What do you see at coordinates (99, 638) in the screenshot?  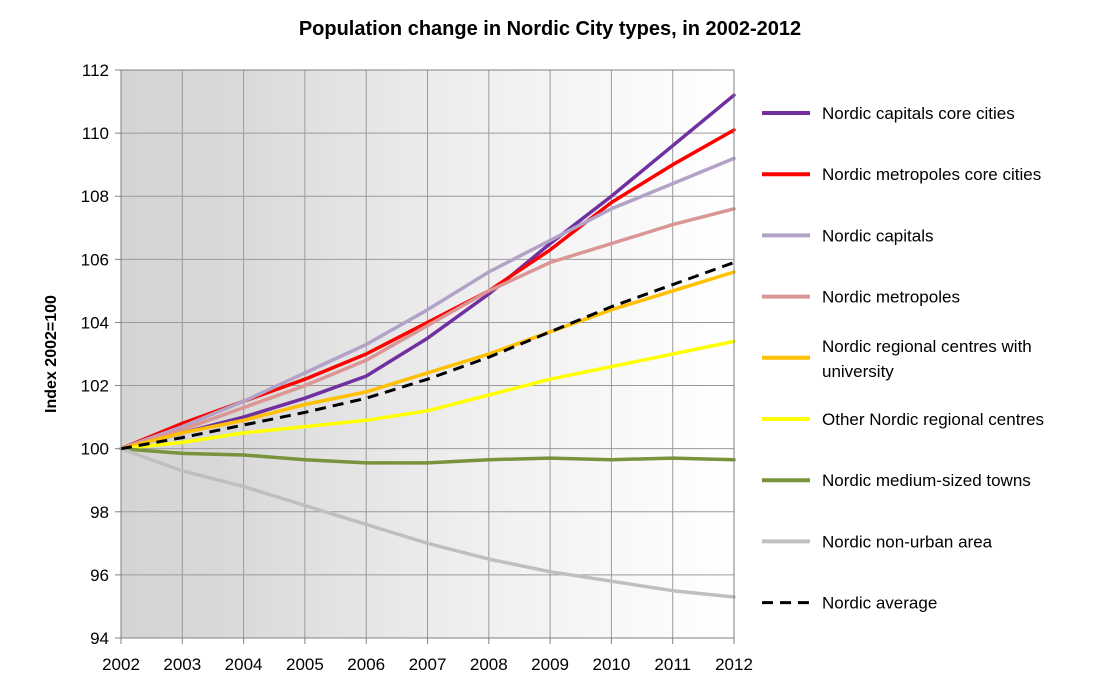 I see `y-tick-label: 94` at bounding box center [99, 638].